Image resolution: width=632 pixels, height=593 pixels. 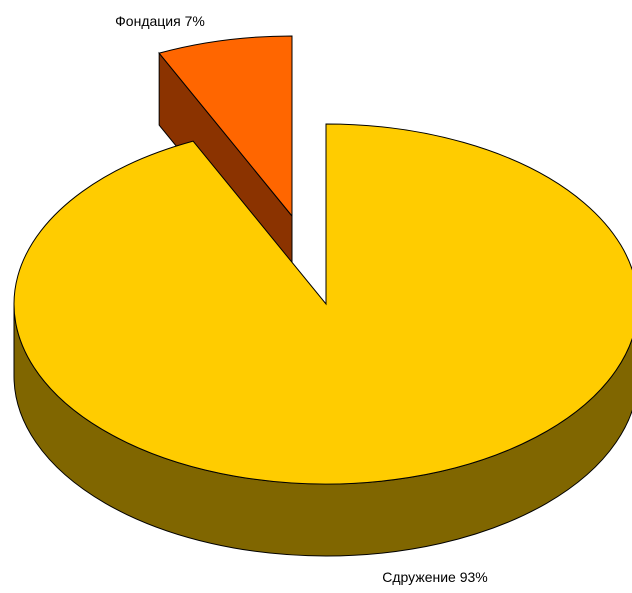 What do you see at coordinates (434, 577) in the screenshot?
I see `slice-label-sdruzhenie: Сдружение 93%` at bounding box center [434, 577].